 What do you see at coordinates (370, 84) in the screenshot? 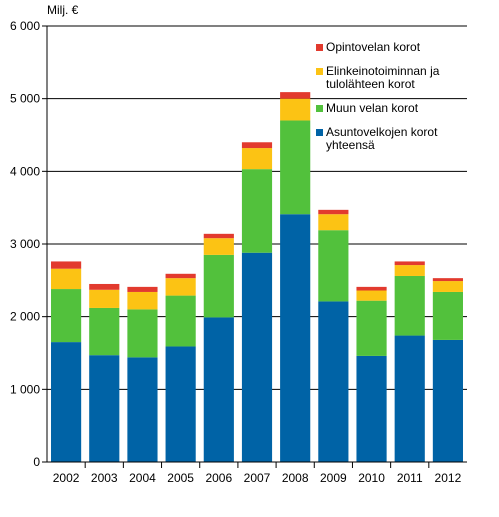
I see `legend-label: tulolähteen korot` at bounding box center [370, 84].